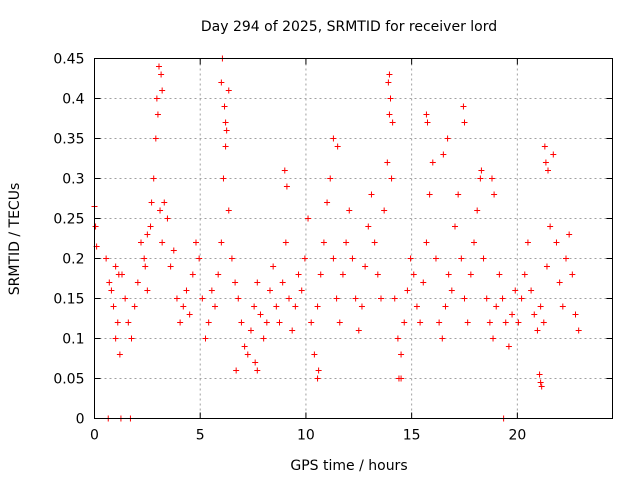  What do you see at coordinates (73, 100) in the screenshot?
I see `y-tick-label: 0.4` at bounding box center [73, 100].